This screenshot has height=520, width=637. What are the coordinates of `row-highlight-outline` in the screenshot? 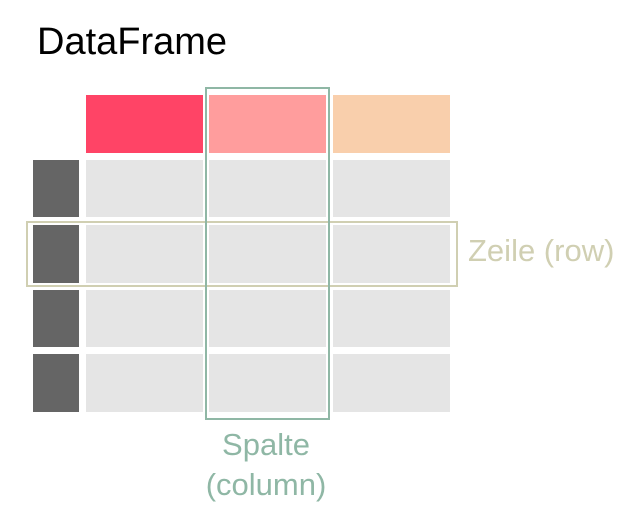 It's located at (242, 254).